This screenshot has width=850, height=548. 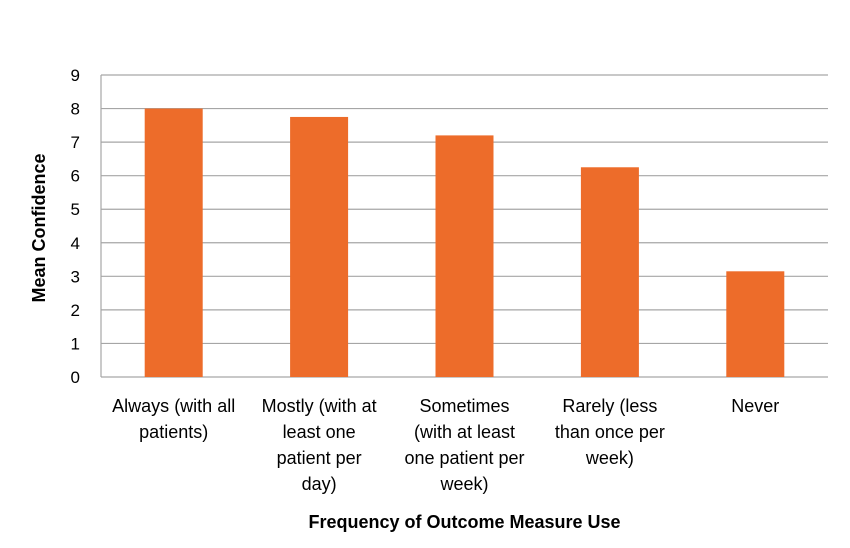 I want to click on category-label: Rarely (less than once per week), so click(x=610, y=432).